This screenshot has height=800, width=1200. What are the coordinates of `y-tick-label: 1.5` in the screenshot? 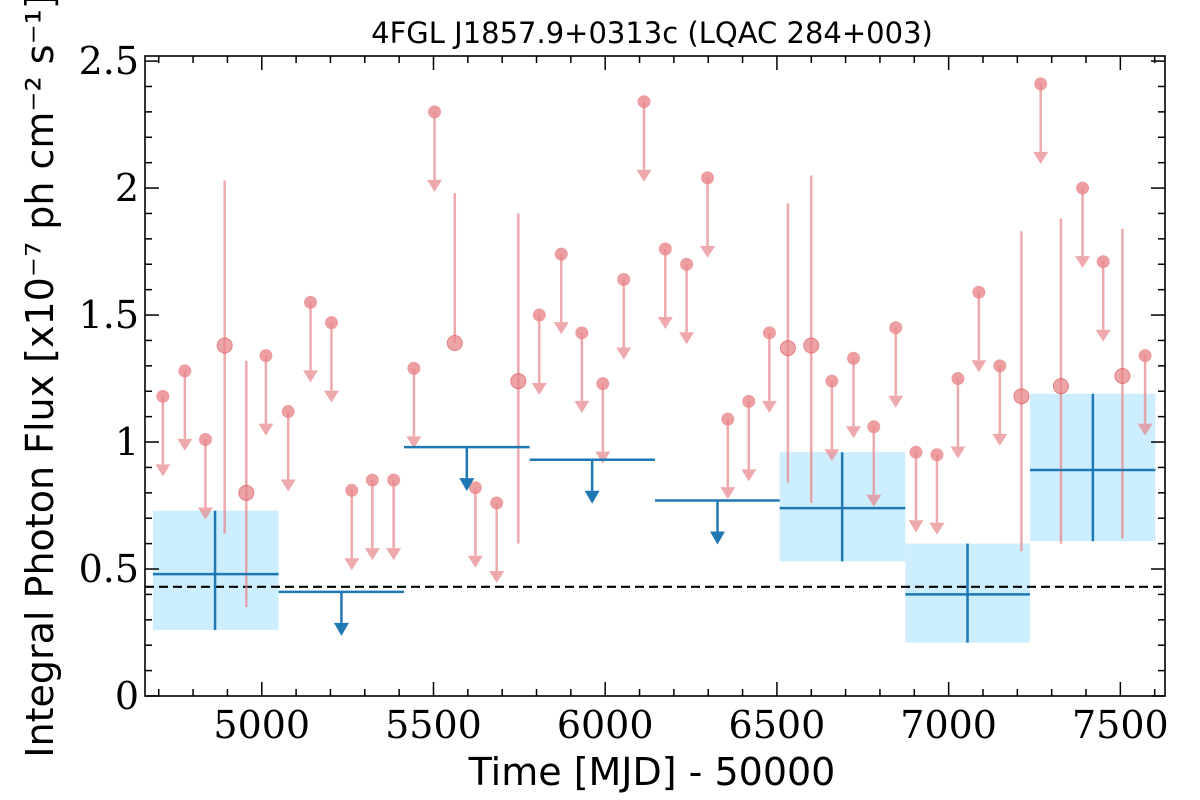 It's located at (109, 315).